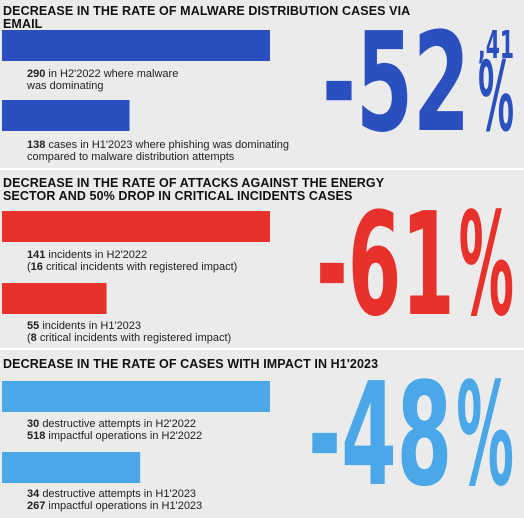  I want to click on caption-number: 30, so click(33, 424).